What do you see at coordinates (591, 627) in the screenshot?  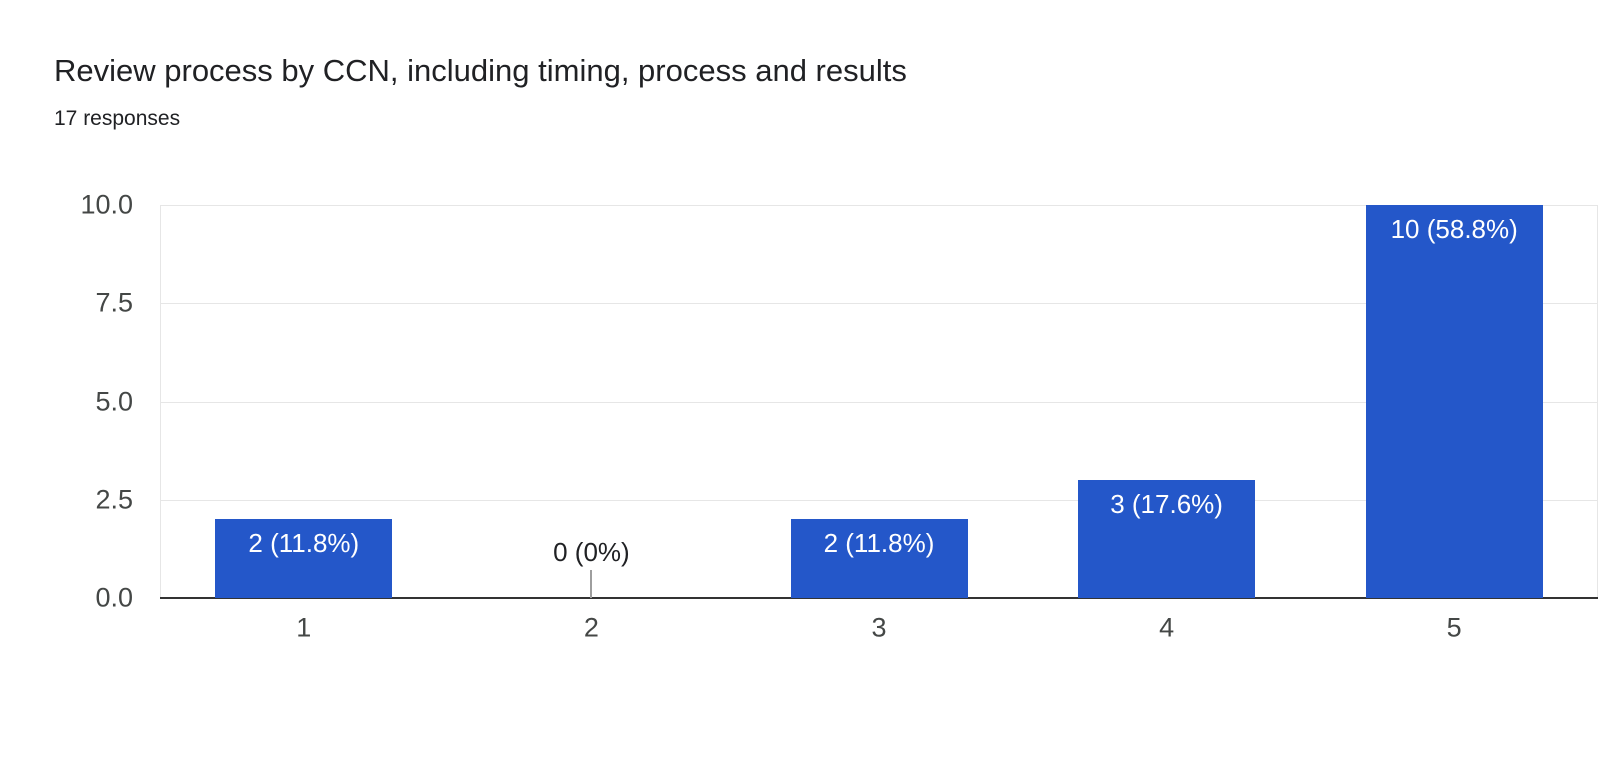 I see `x-axis-tick-label: 2` at bounding box center [591, 627].